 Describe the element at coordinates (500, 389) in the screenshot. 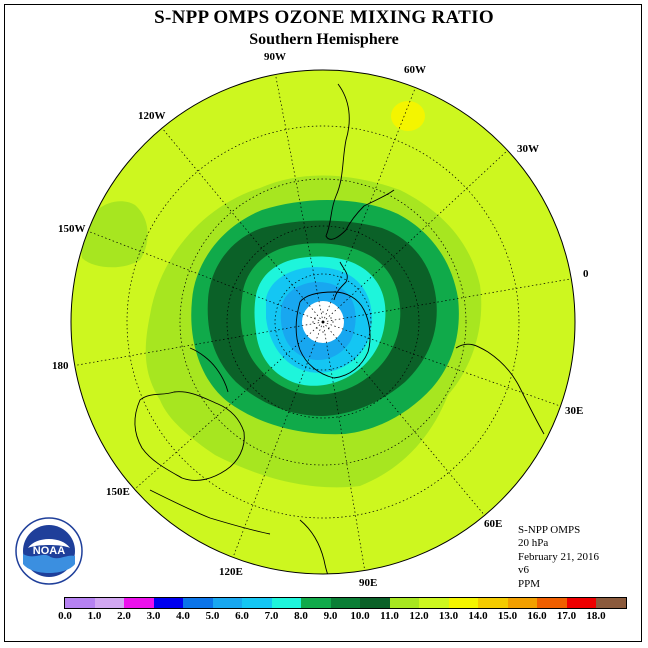

I see `coast-africa` at that location.